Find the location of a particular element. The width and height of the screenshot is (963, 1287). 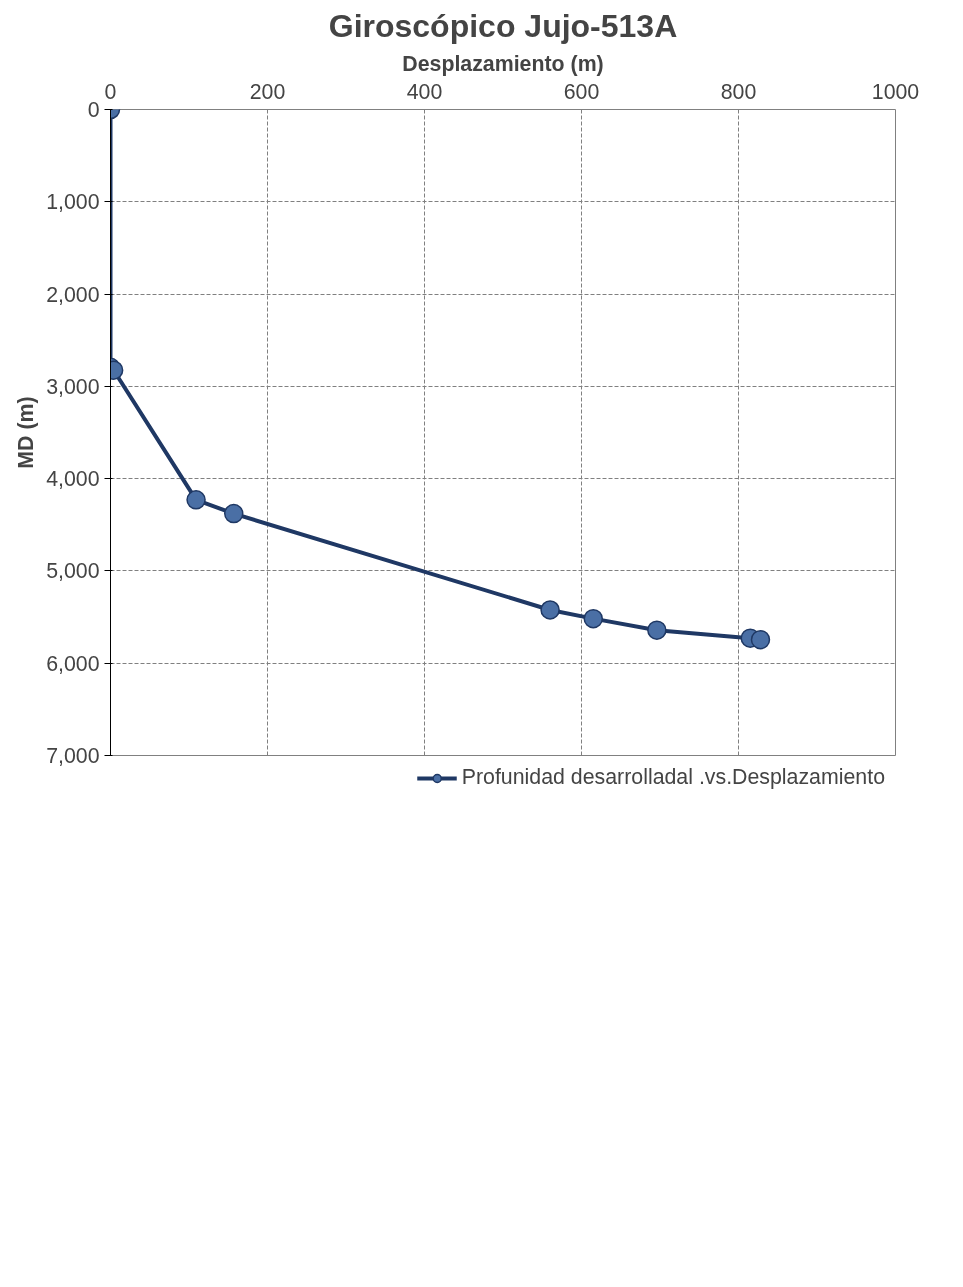

y-tick-label: 5,000 is located at coordinates (73, 571).